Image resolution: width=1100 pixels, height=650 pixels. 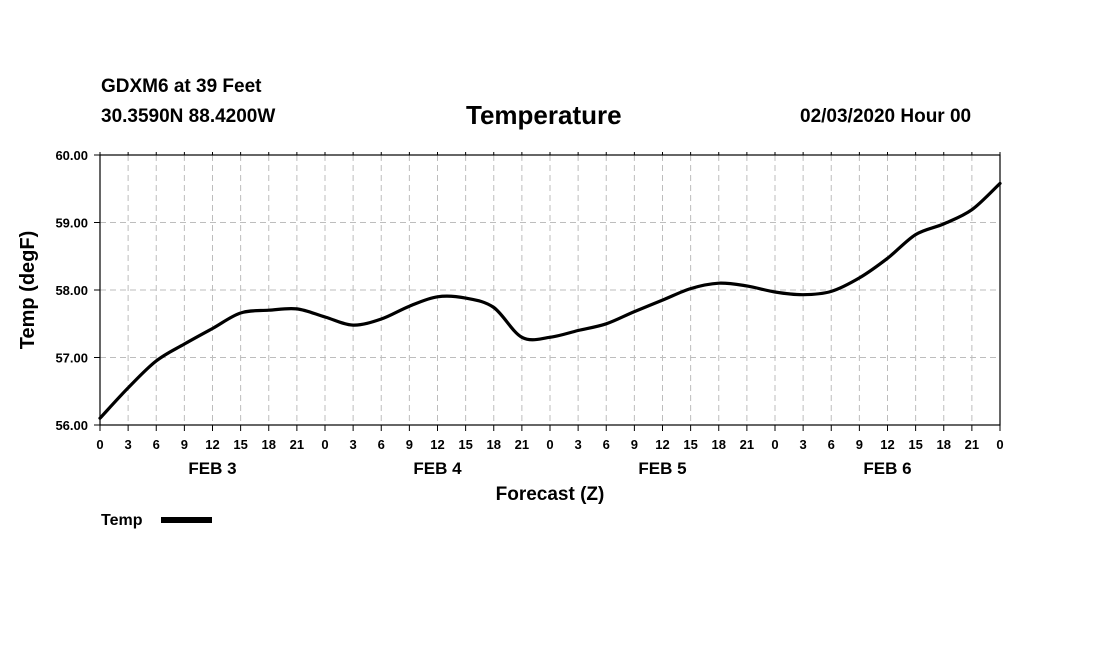 What do you see at coordinates (544, 115) in the screenshot?
I see `chart-title: Temperature` at bounding box center [544, 115].